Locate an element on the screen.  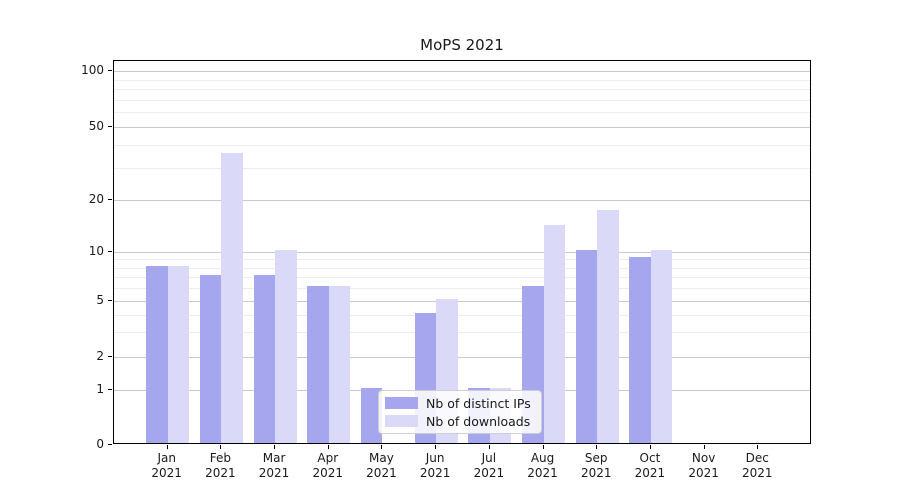
y-tick-label: 1 is located at coordinates (100, 389).